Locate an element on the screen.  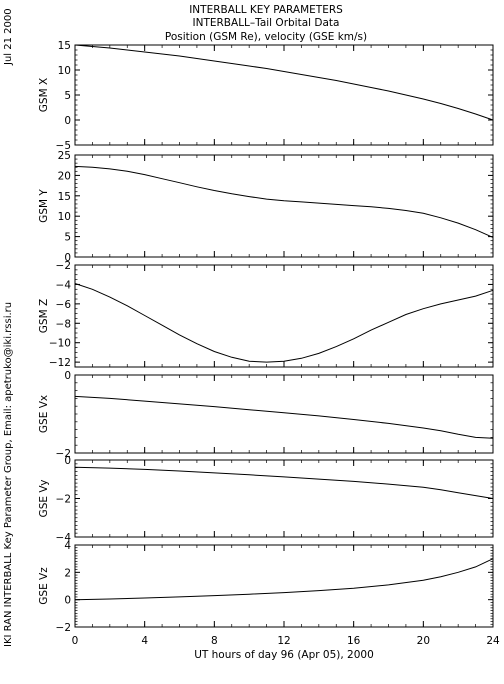
x-tick-label: 20 is located at coordinates (423, 641).